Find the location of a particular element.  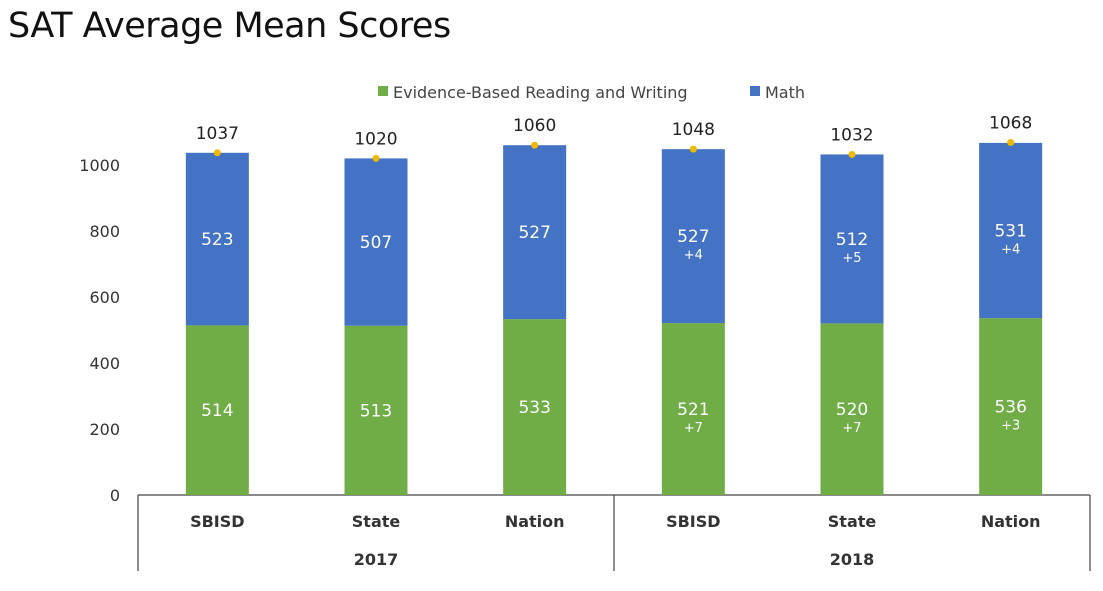

data-label: 523 is located at coordinates (217, 240).